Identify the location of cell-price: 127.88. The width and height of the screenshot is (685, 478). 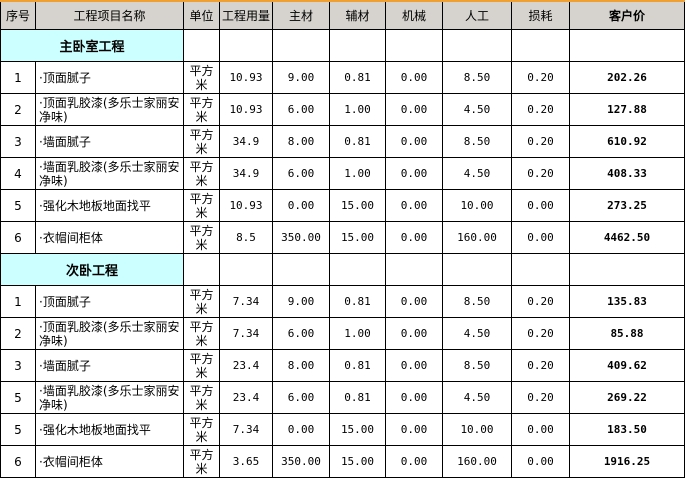
(627, 109).